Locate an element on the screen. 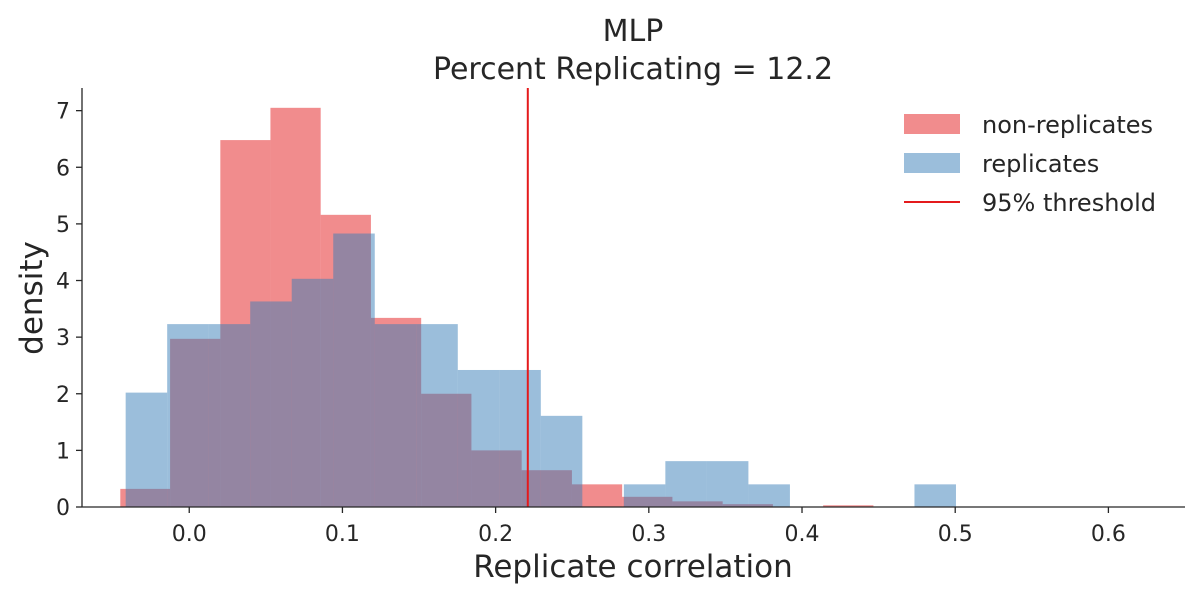 This screenshot has width=1200, height=600. y-tick-label: 2 is located at coordinates (63, 395).